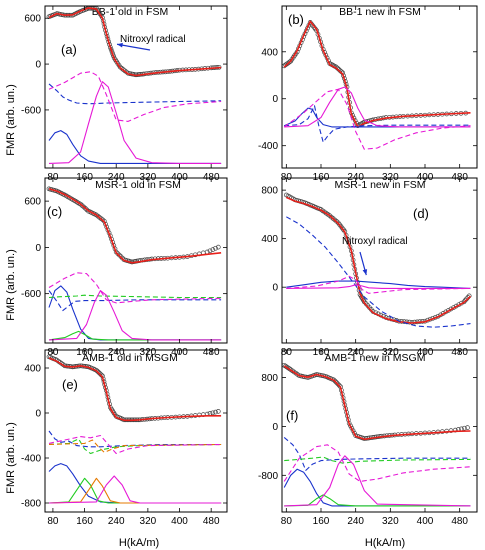 Image resolution: width=485 pixels, height=550 pixels. I want to click on panel-d-arrowhead-icon, so click(365, 272).